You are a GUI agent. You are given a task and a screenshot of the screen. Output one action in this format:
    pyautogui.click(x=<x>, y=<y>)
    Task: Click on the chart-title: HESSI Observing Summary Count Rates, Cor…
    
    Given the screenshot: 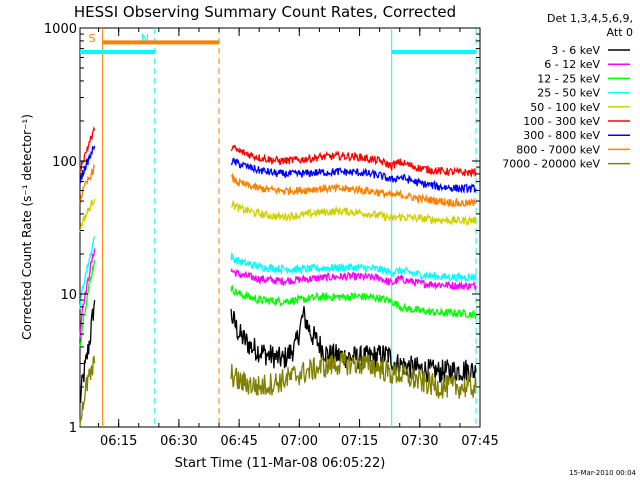 What is the action you would take?
    pyautogui.click(x=265, y=12)
    